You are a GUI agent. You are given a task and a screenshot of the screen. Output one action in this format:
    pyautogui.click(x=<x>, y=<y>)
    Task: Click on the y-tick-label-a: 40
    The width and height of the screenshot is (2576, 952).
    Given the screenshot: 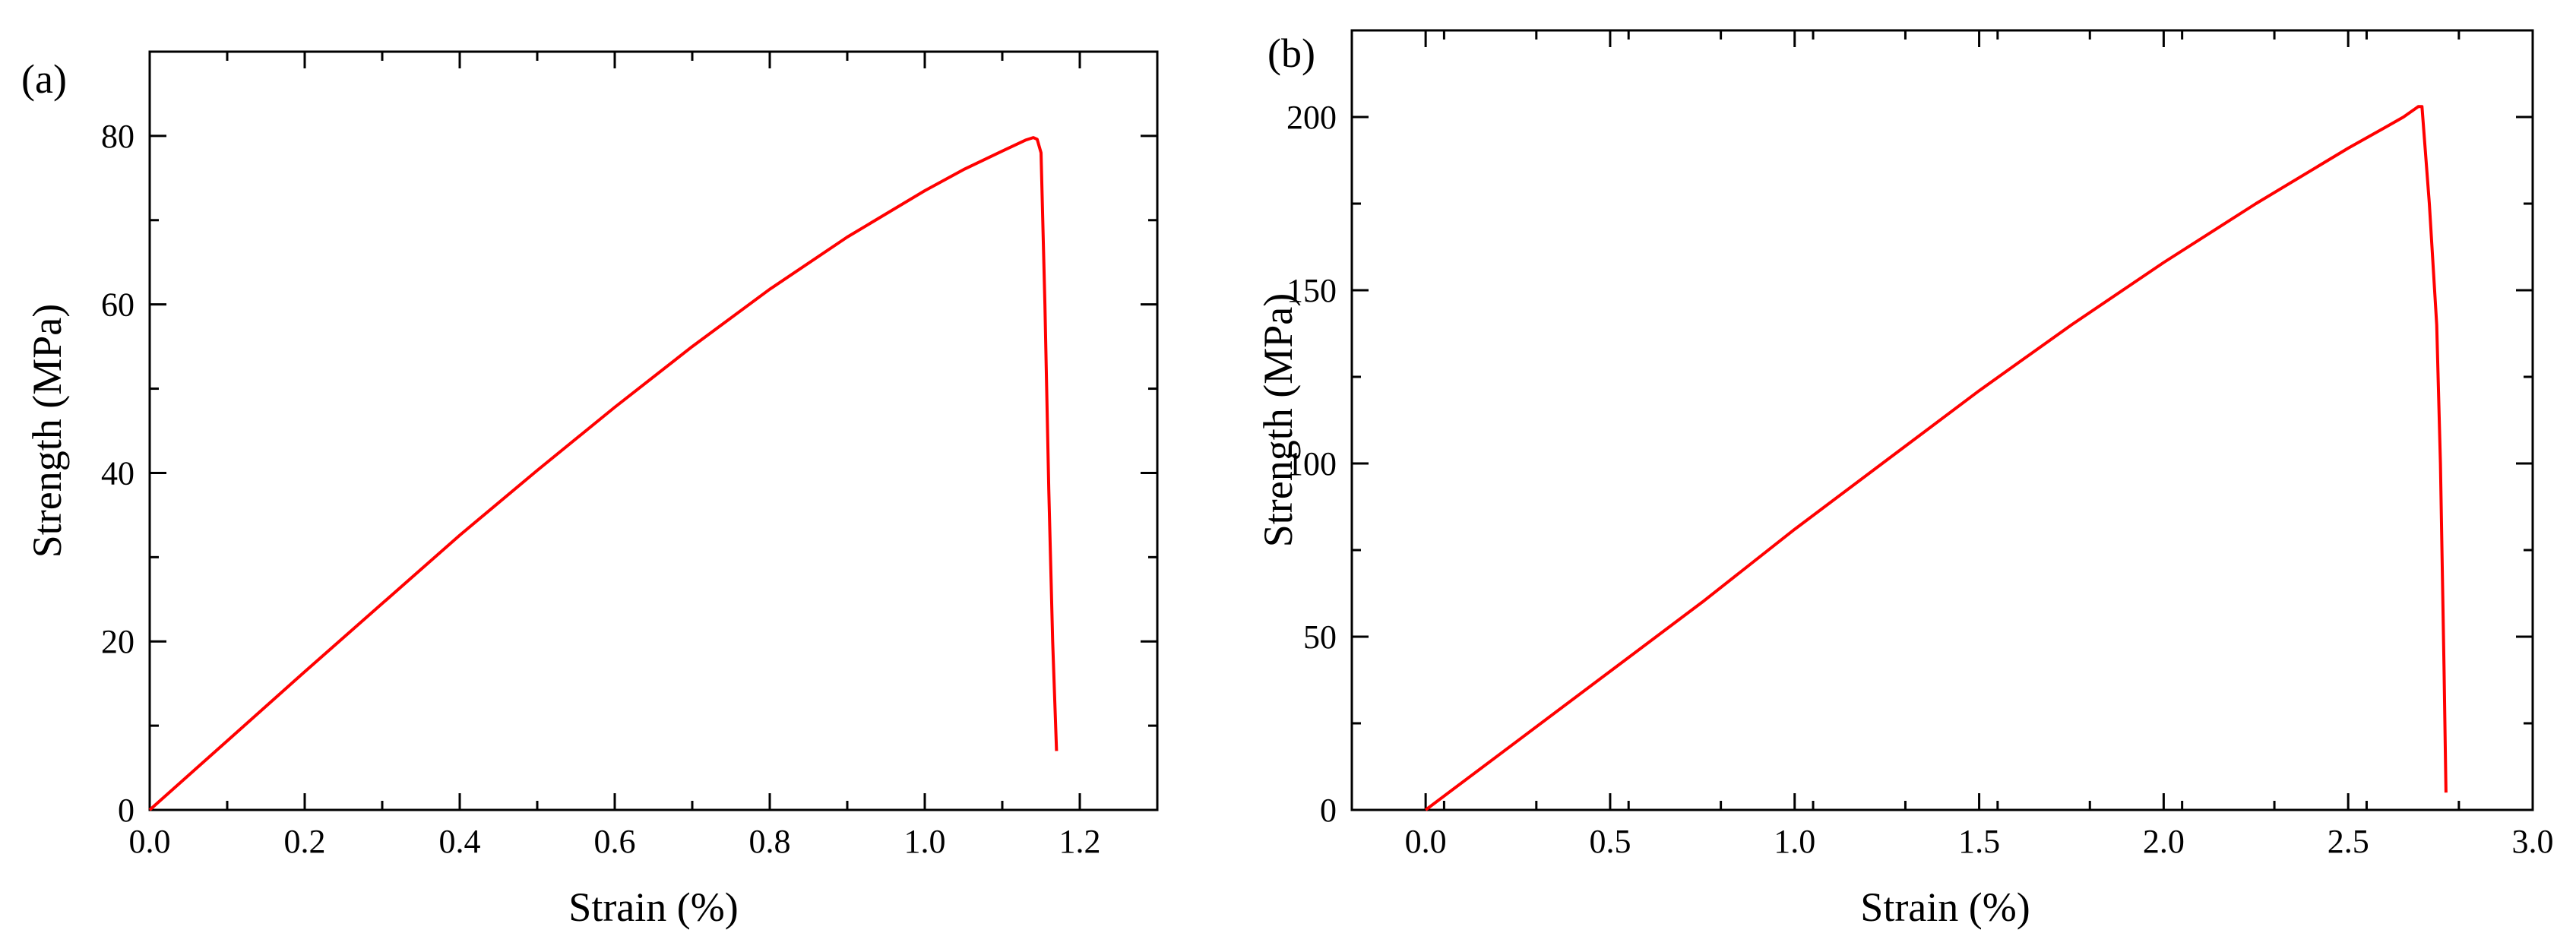 What is the action you would take?
    pyautogui.click(x=118, y=473)
    